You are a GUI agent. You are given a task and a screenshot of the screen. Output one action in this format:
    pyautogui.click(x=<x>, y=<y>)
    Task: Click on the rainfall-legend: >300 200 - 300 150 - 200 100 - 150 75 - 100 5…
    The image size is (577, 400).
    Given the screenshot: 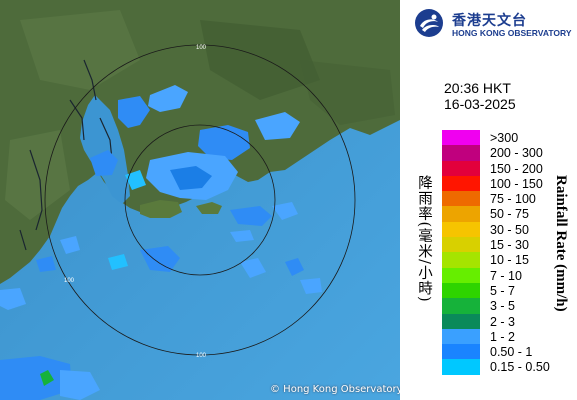 What is the action you would take?
    pyautogui.click(x=507, y=252)
    